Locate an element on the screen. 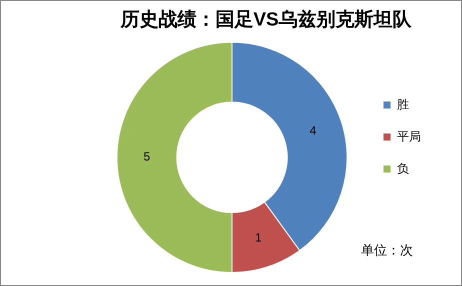 This screenshot has width=462, height=286. legend-label: 负 is located at coordinates (403, 168).